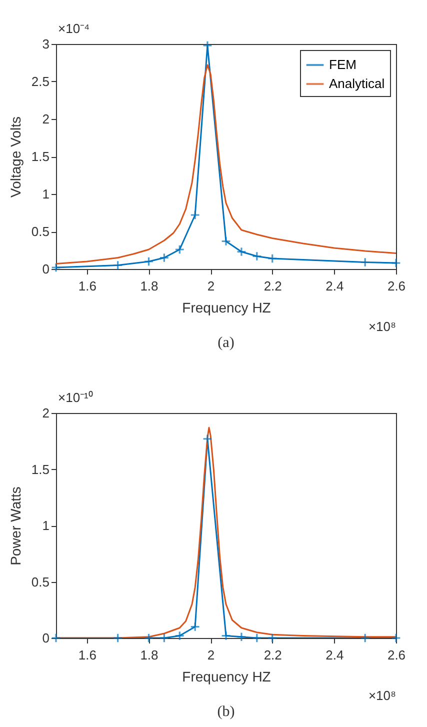 The width and height of the screenshot is (427, 727). Describe the element at coordinates (357, 83) in the screenshot. I see `legend-label: Analytical` at that location.